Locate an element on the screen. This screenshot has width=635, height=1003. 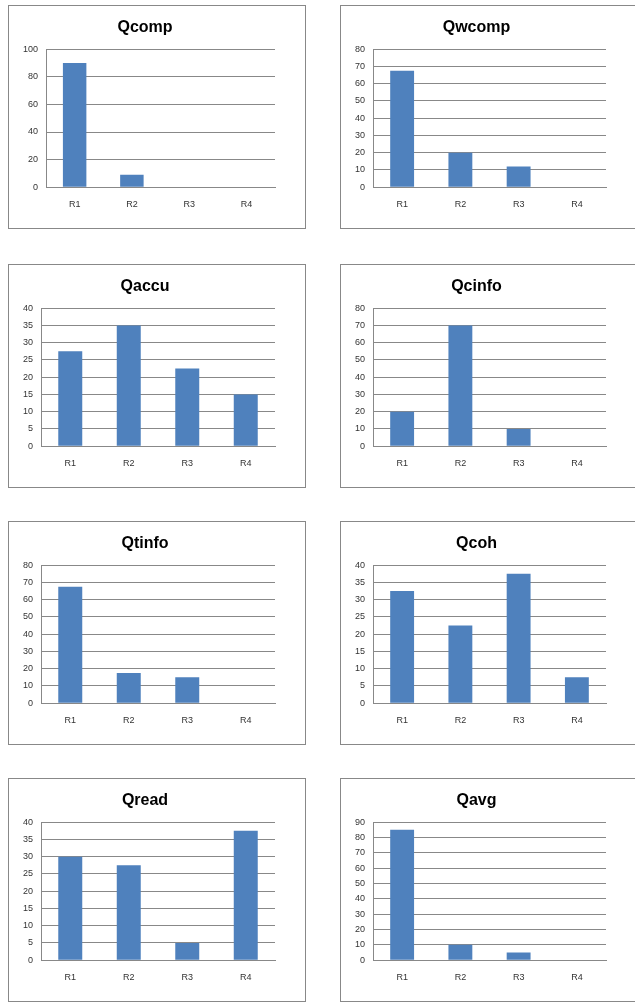
chart-title: Qcoh is located at coordinates (476, 543).